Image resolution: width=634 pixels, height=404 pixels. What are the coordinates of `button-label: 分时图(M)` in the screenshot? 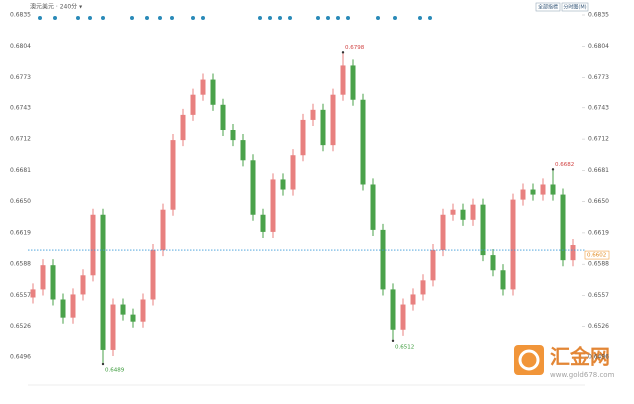 It's located at (574, 7).